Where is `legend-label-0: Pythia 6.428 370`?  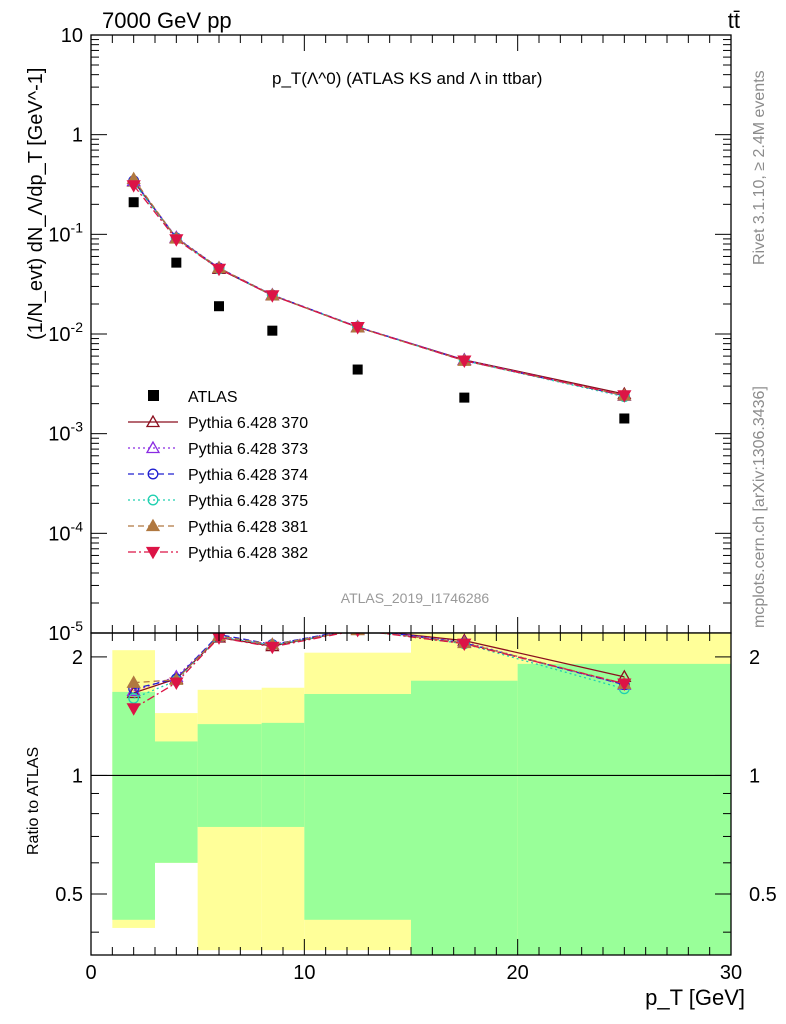 legend-label-0: Pythia 6.428 370 is located at coordinates (248, 423).